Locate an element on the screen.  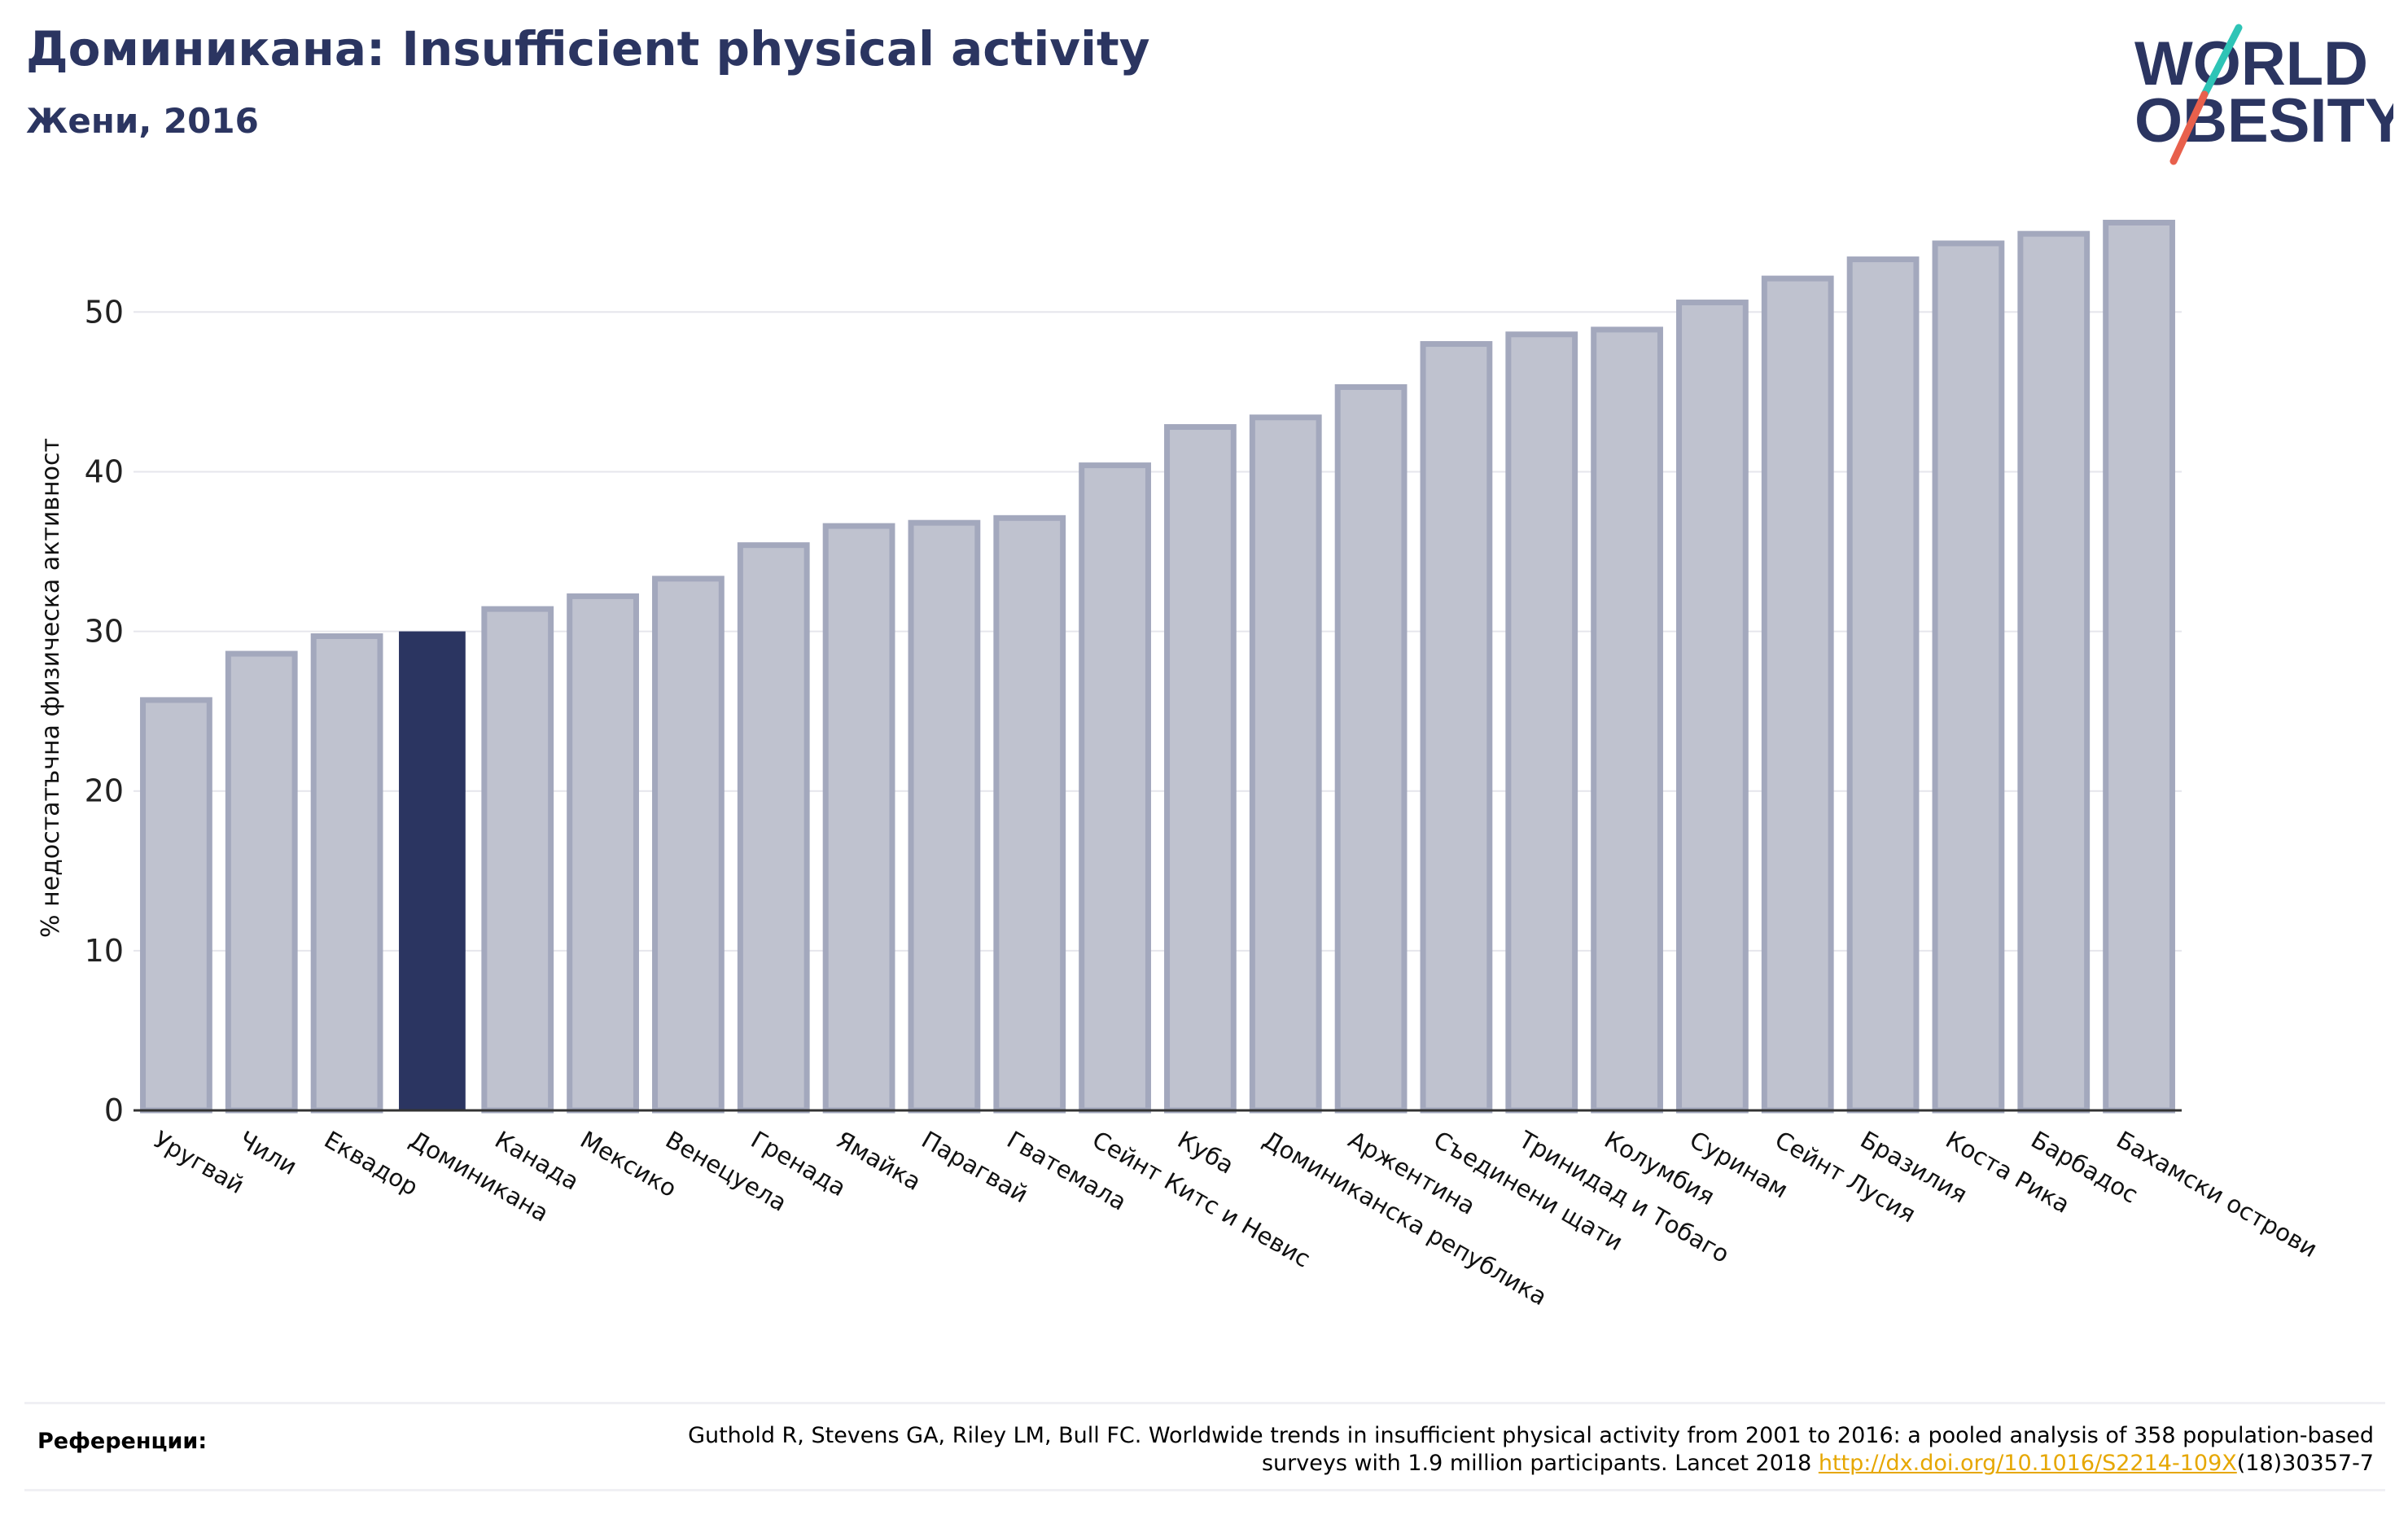
y-tick-label: 0 is located at coordinates (114, 1110).